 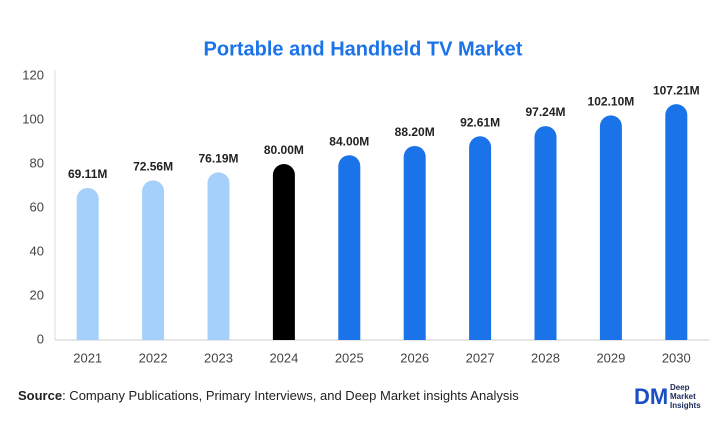 What do you see at coordinates (651, 396) in the screenshot?
I see `logo-mark: DM` at bounding box center [651, 396].